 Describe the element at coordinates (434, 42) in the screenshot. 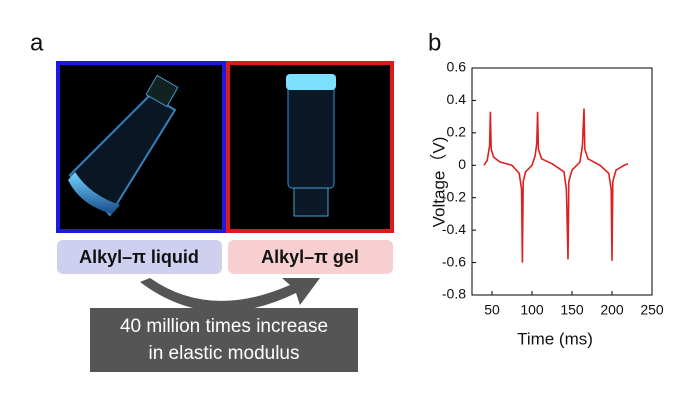

I see `panel-label: b` at that location.